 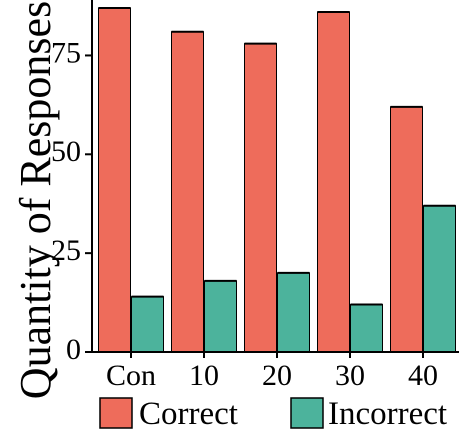 What do you see at coordinates (66, 52) in the screenshot?
I see `y-tick-label: 75` at bounding box center [66, 52].